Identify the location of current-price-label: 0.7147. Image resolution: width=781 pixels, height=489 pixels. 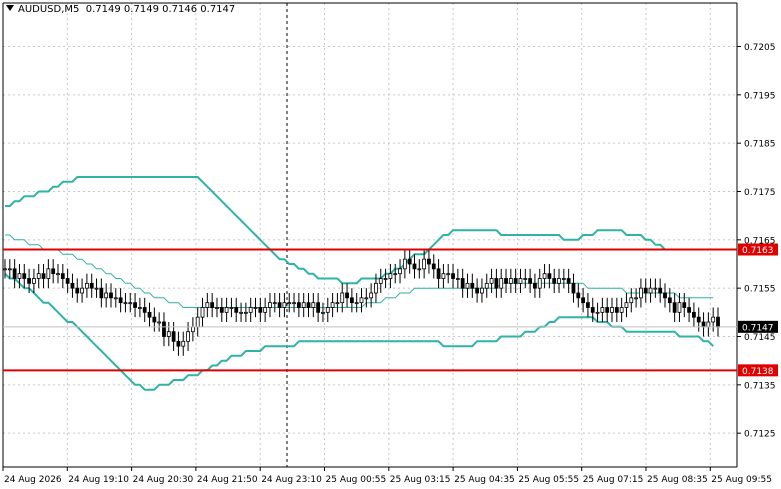
(758, 328).